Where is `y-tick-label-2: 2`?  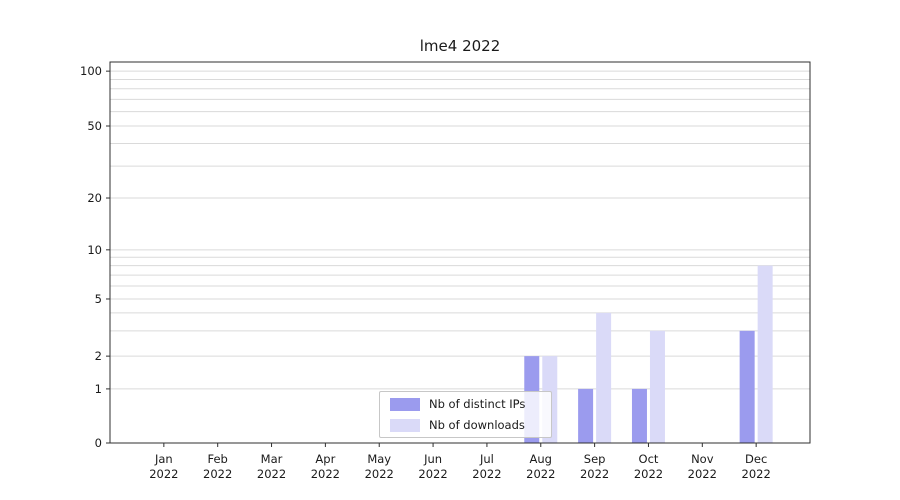 y-tick-label-2: 2 is located at coordinates (98, 356).